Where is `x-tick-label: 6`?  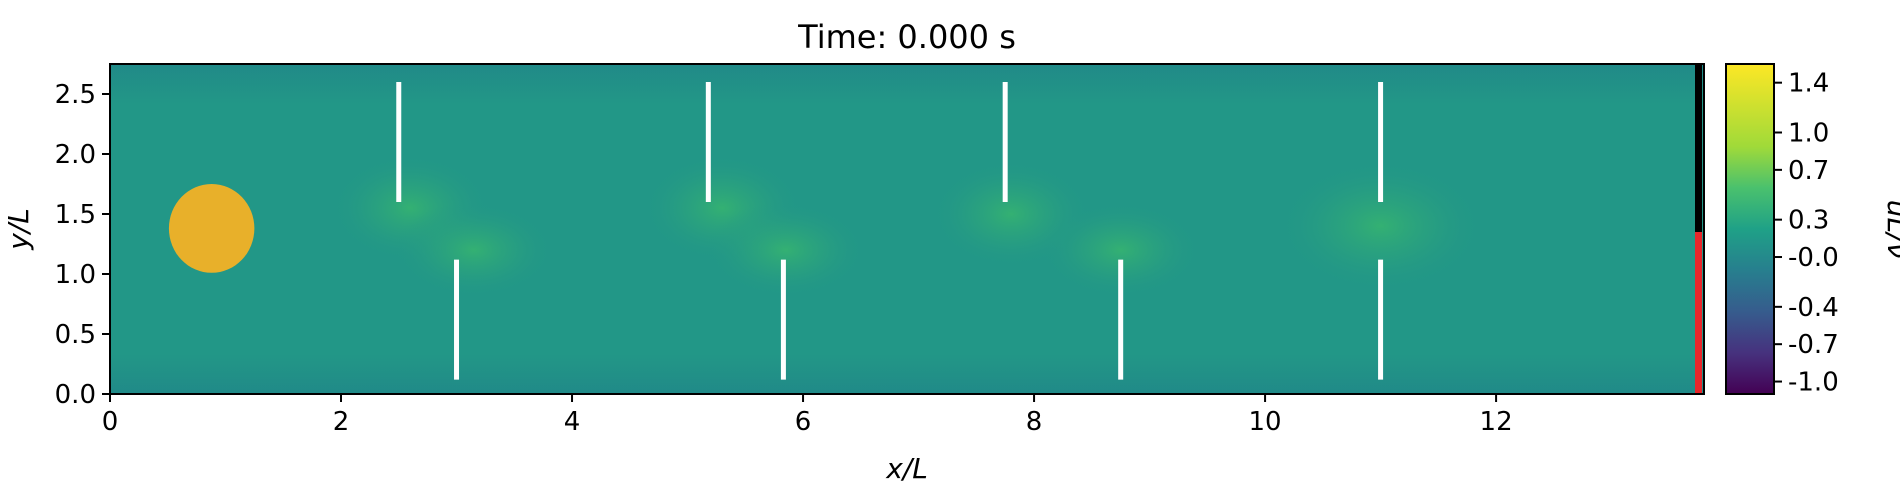 x-tick-label: 6 is located at coordinates (803, 422).